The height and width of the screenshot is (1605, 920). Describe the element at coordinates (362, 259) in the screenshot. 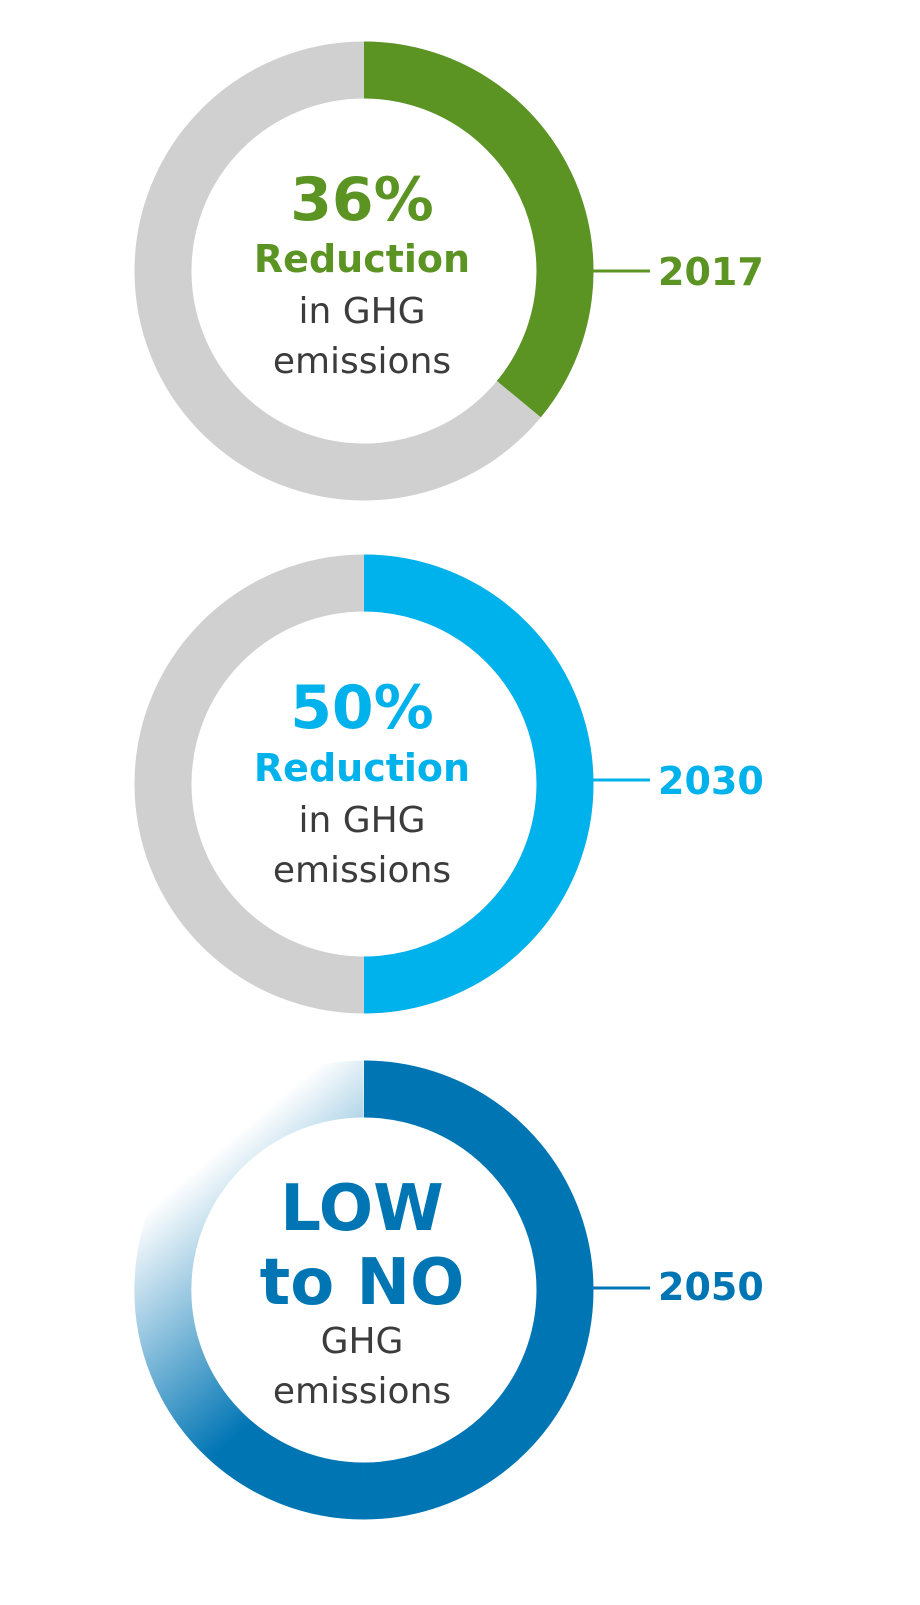

I see `donut-2017-subtitle: Reduction` at that location.